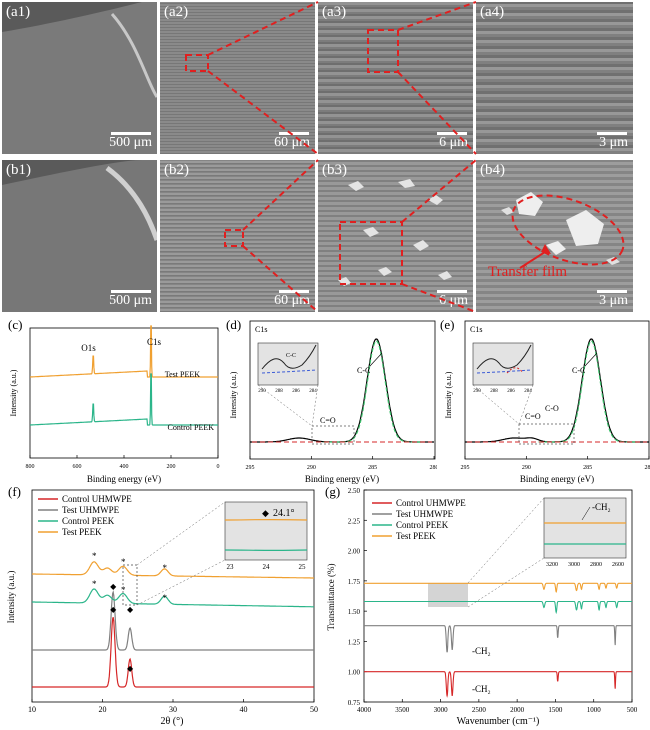 This screenshot has height=730, width=650. I want to click on legend-label: Test PEEK, so click(416, 536).